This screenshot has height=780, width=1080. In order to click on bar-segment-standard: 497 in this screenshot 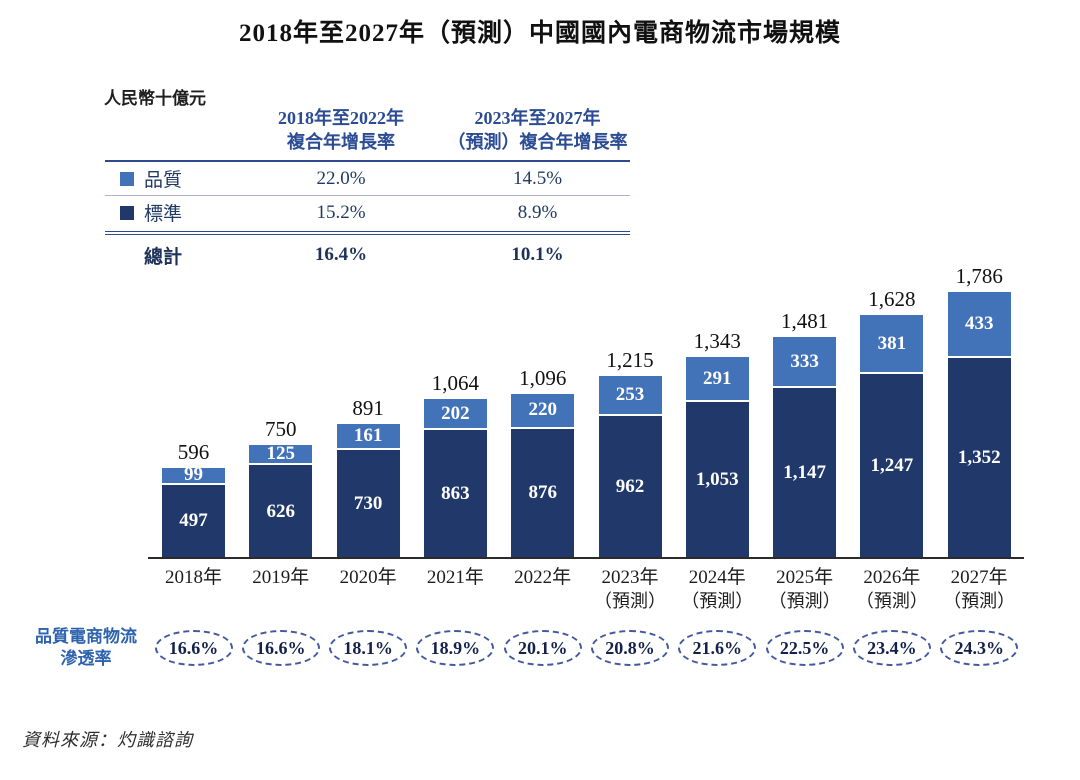, I will do `click(193, 521)`.